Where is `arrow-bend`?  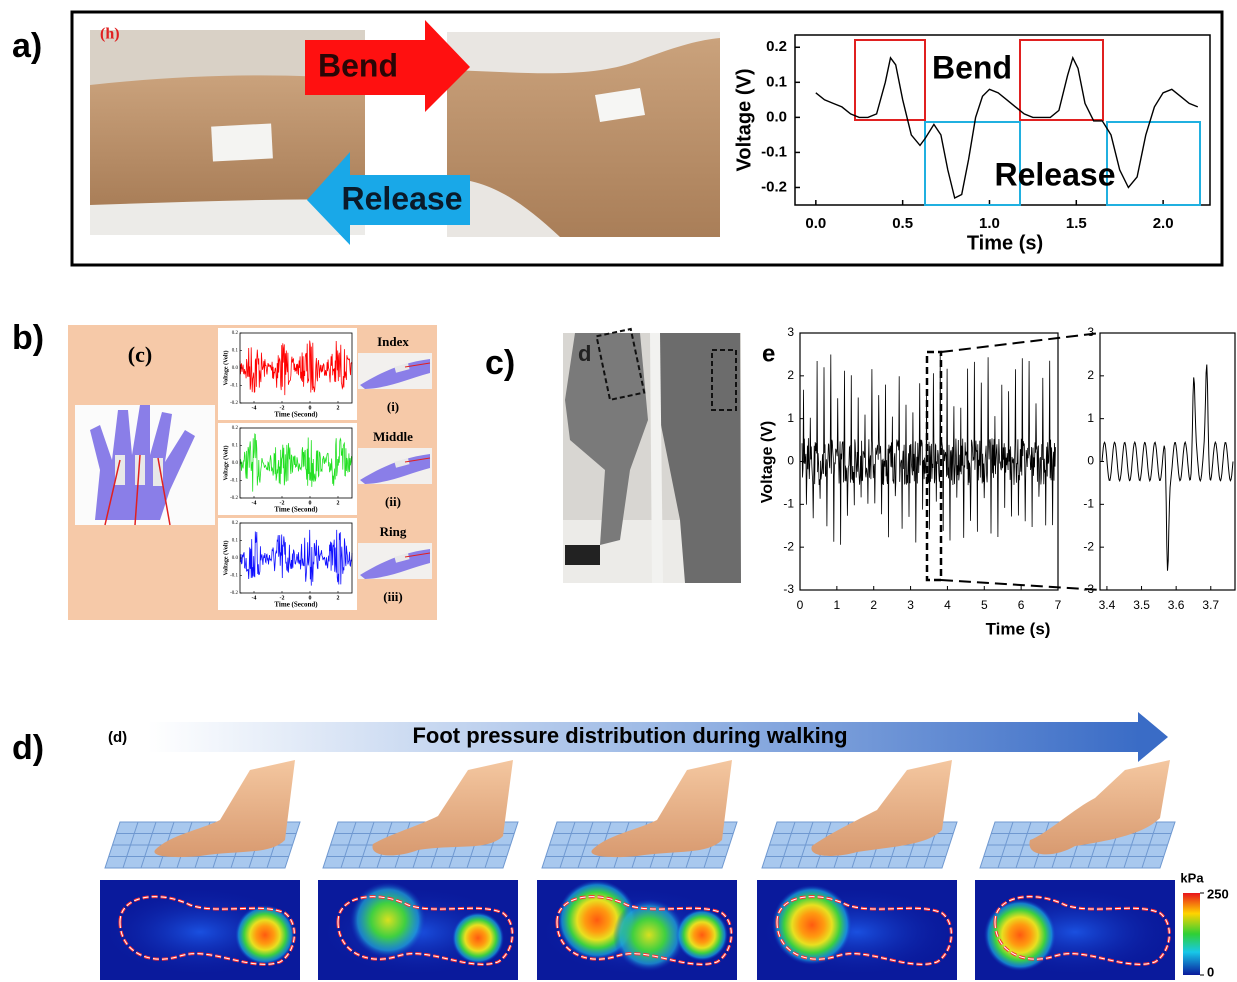
arrow-bend is located at coordinates (387, 66).